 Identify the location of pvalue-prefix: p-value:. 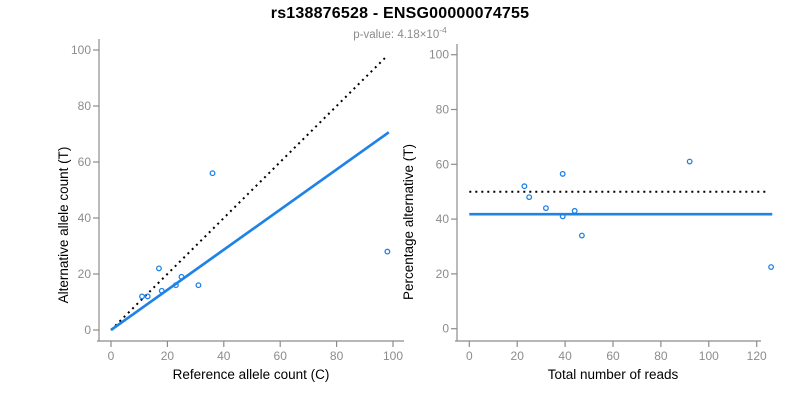
(375, 34).